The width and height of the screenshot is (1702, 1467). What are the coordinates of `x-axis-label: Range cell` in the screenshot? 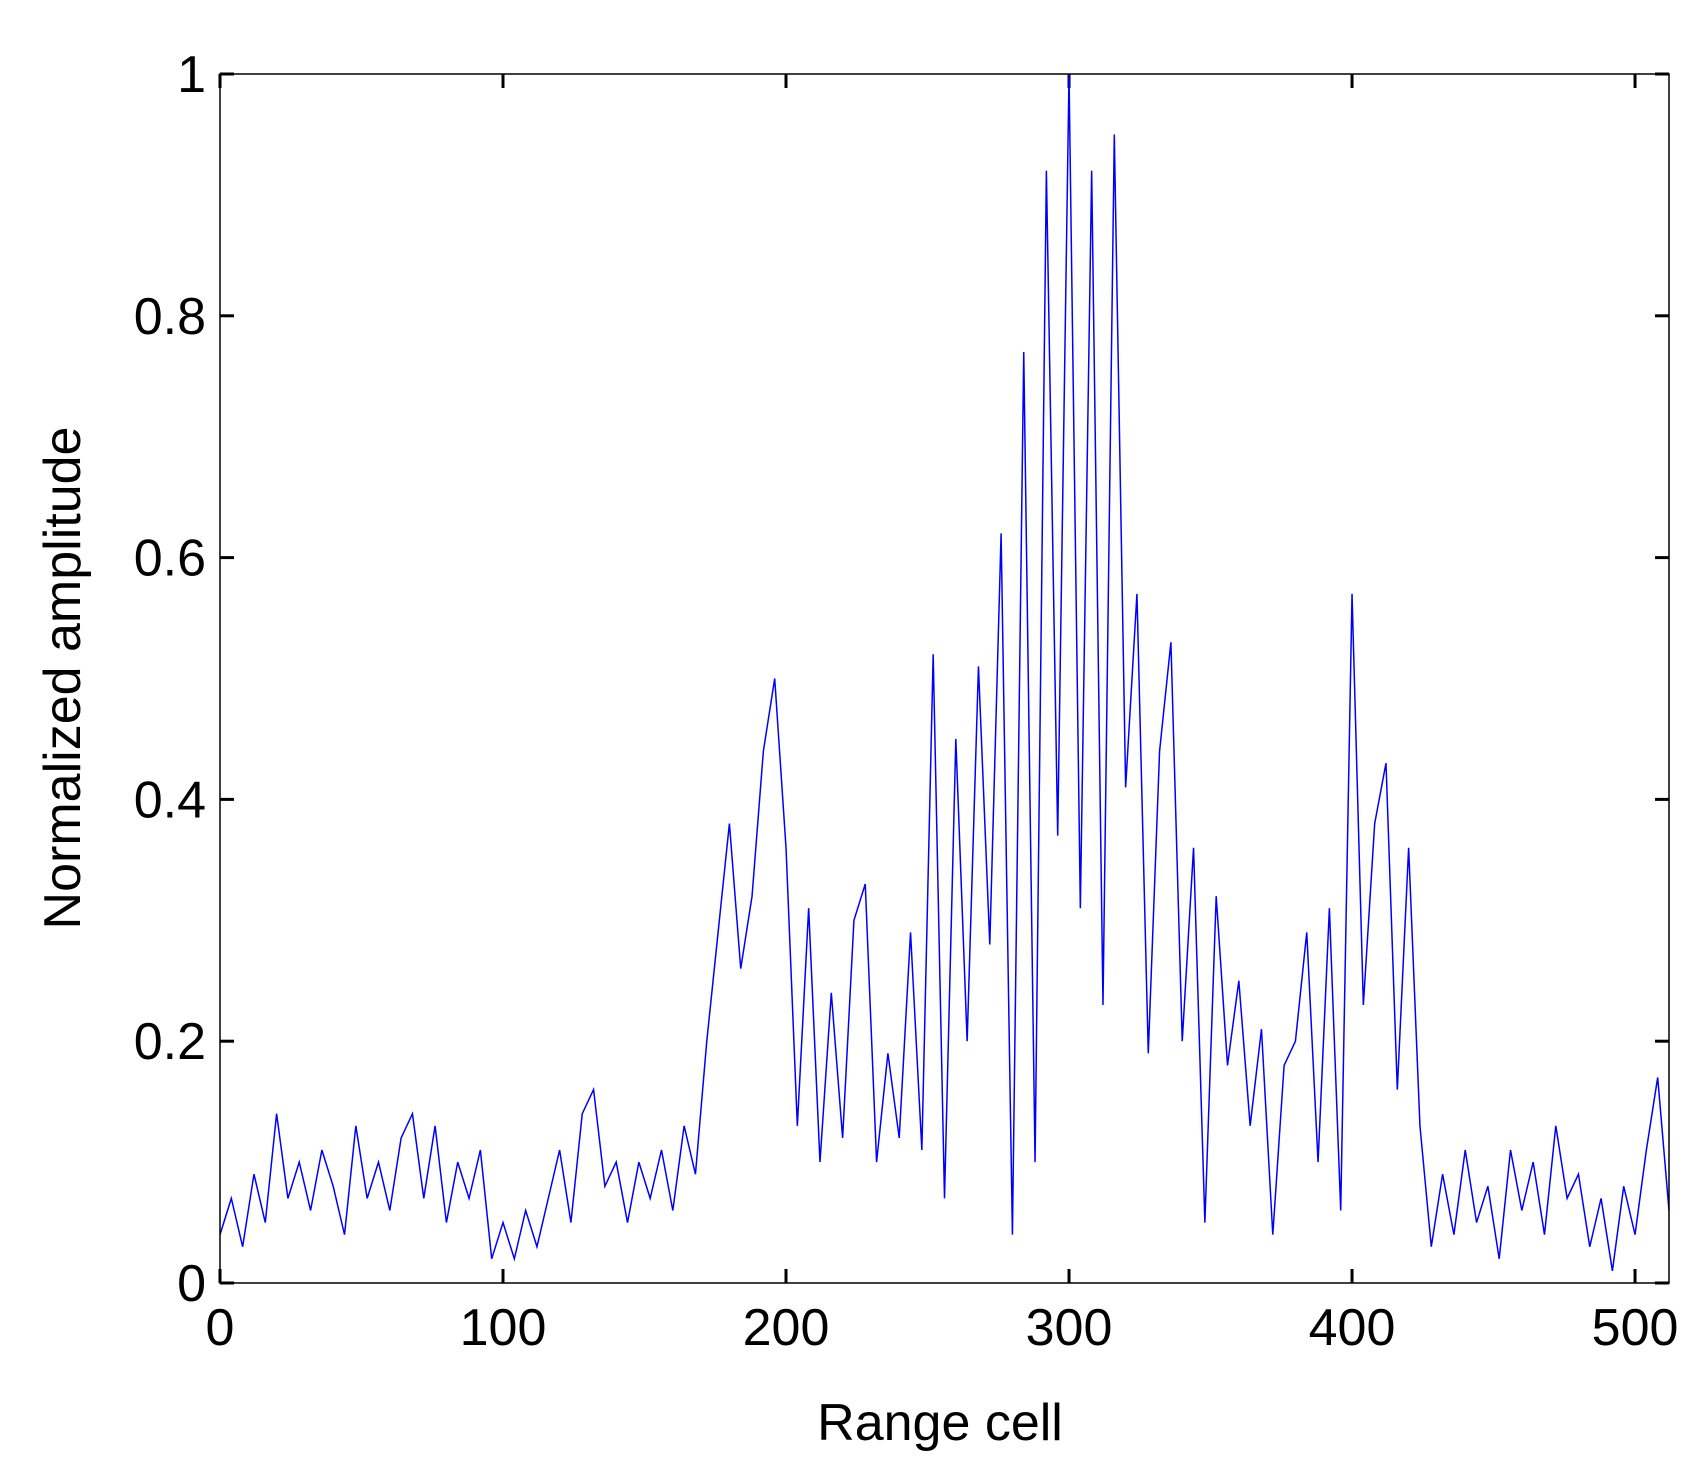 It's located at (940, 1423).